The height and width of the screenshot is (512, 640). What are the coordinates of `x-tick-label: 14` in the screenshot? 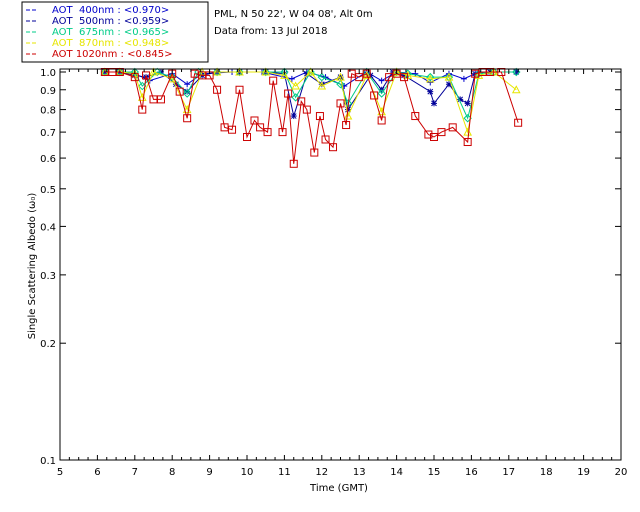 It's located at (396, 472).